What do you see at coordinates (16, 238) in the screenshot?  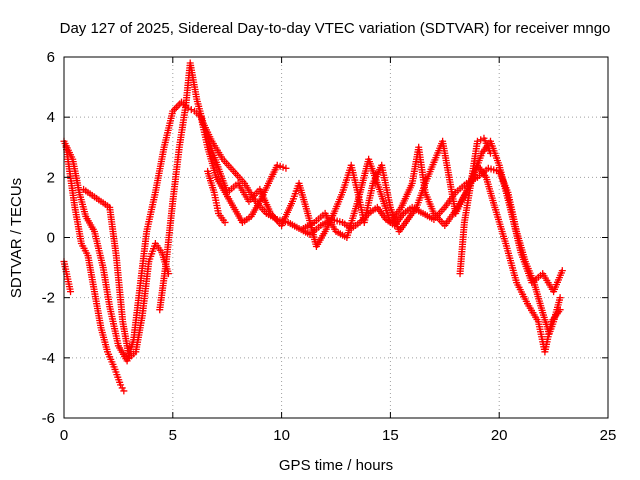 I see `y-axis-label: SDTVAR / TECUs` at bounding box center [16, 238].